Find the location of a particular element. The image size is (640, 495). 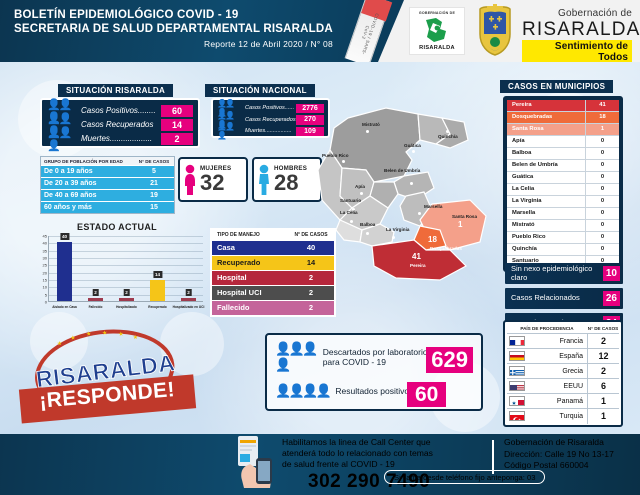

map-label-mistrato: Mistrató is located at coordinates (371, 124).